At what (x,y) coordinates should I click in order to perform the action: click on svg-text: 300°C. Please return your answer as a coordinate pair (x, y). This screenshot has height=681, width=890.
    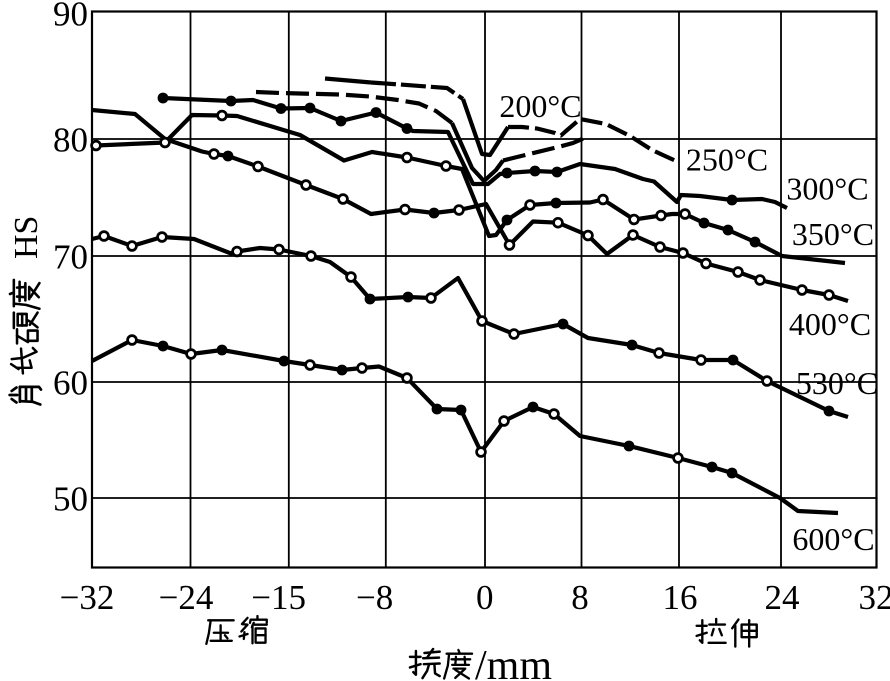
    Looking at the image, I should click on (827, 189).